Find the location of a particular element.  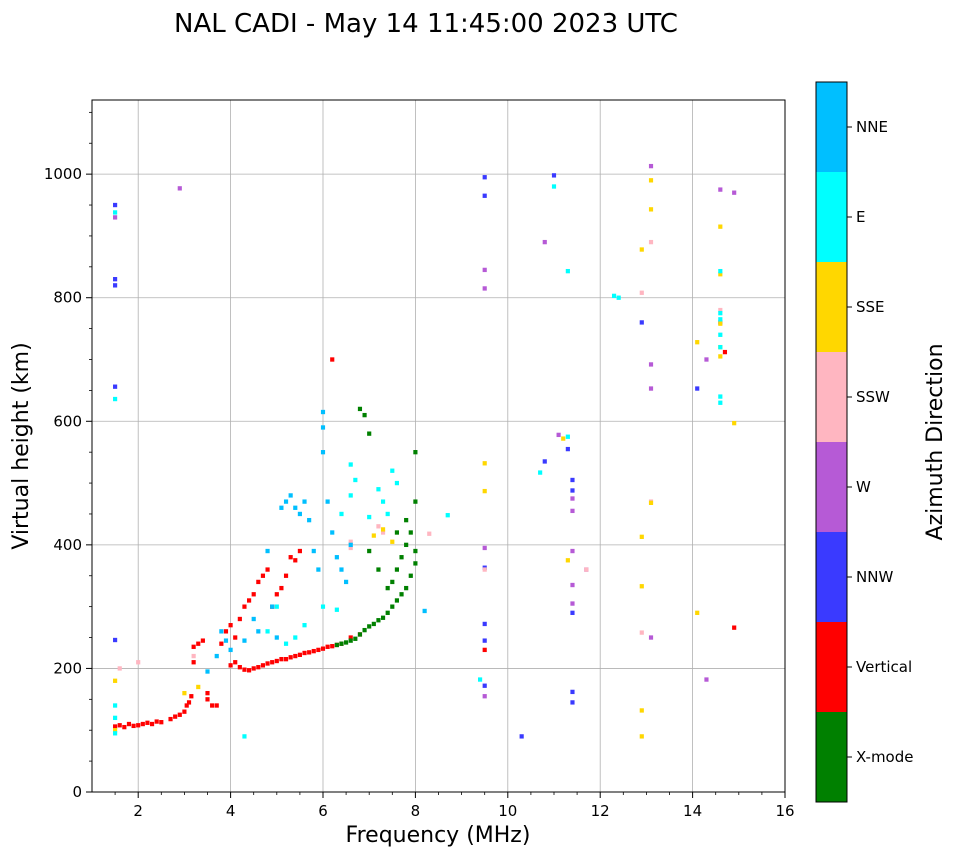

colorbar-label: Azimuth Direction is located at coordinates (935, 441).